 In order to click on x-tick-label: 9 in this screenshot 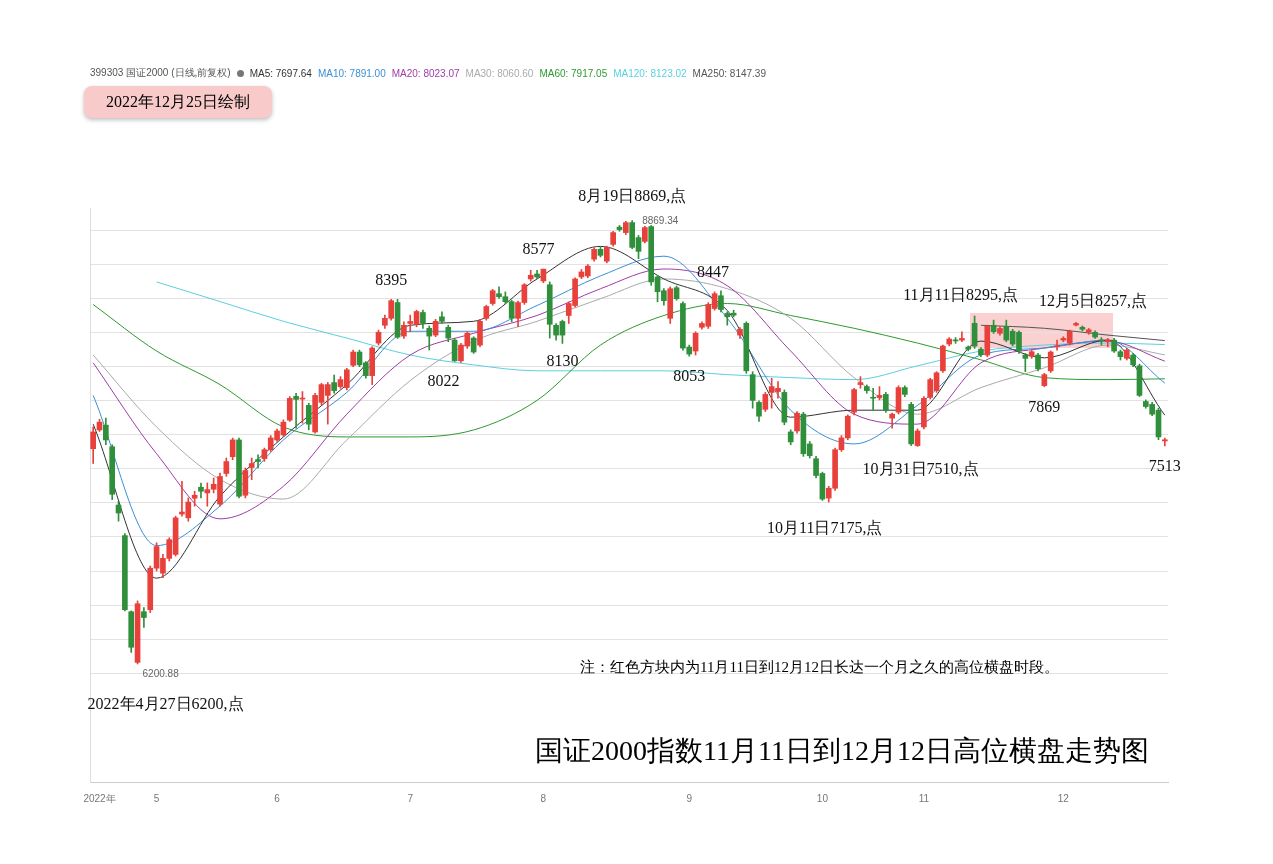, I will do `click(689, 798)`.